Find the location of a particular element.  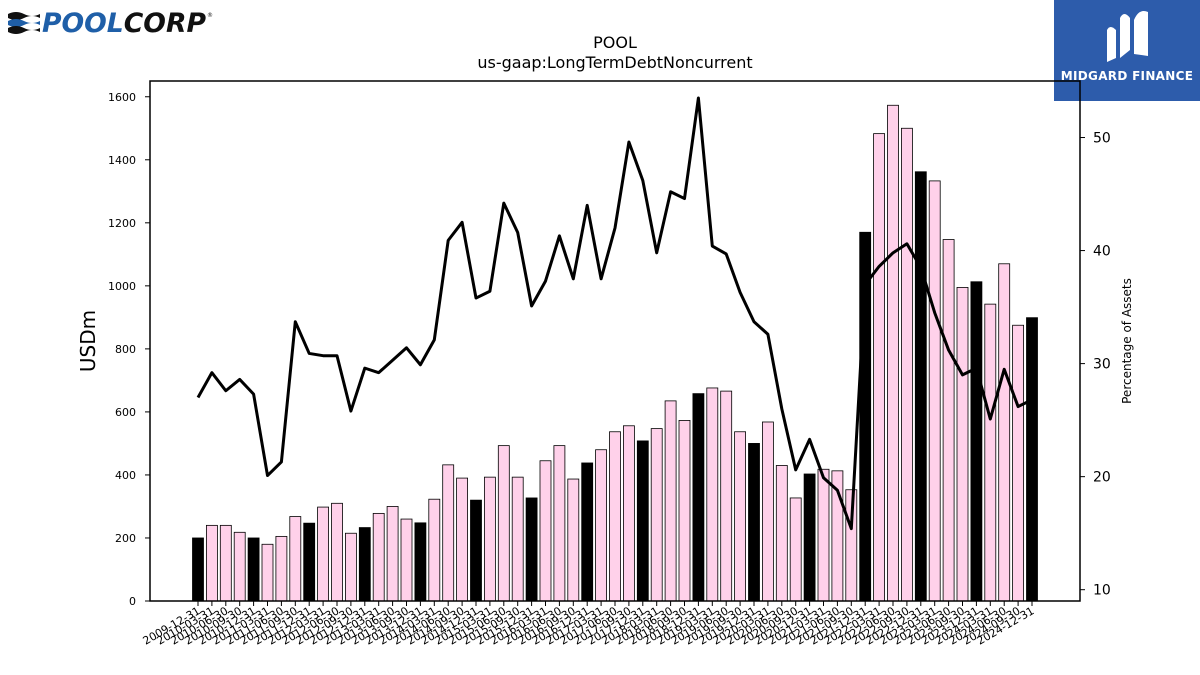

poolcorp-wave-icon is located at coordinates (24, 23).